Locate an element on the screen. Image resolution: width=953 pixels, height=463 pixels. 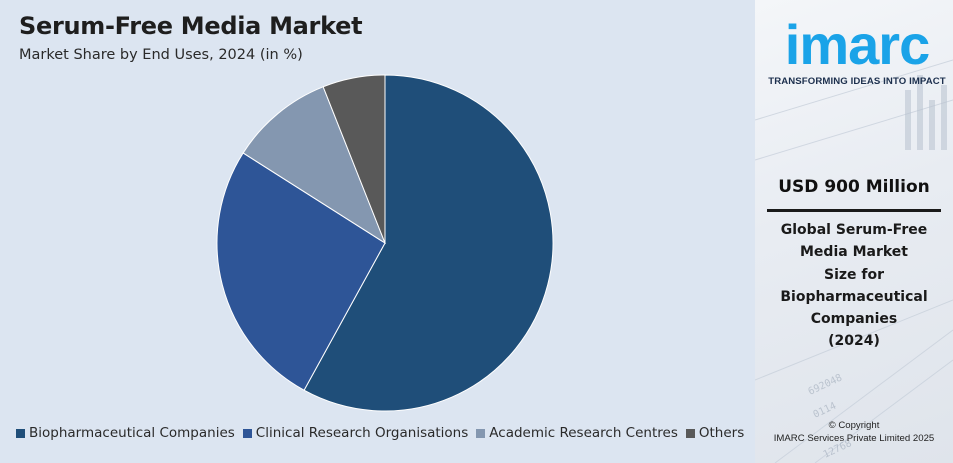
legend-item-academic-research: Academic Research Centres is located at coordinates (577, 433).